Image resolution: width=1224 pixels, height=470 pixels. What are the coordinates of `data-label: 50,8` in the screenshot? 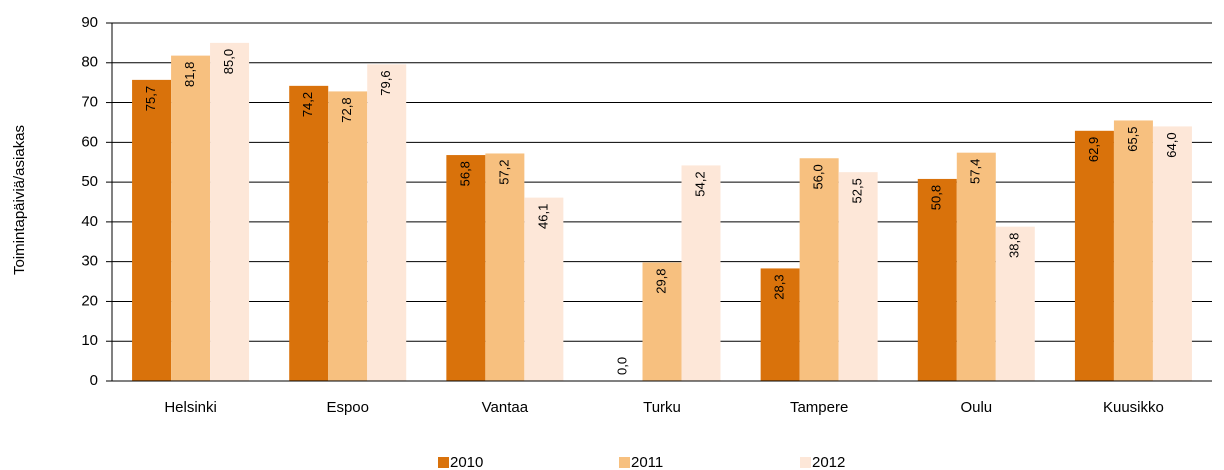 It's located at (936, 197).